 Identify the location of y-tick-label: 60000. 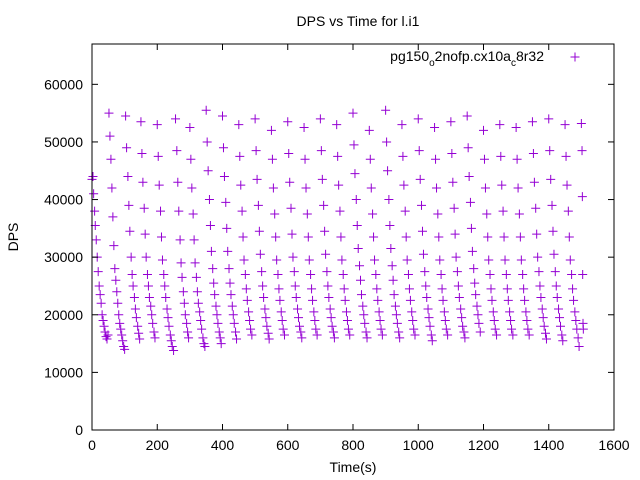
(63, 84).